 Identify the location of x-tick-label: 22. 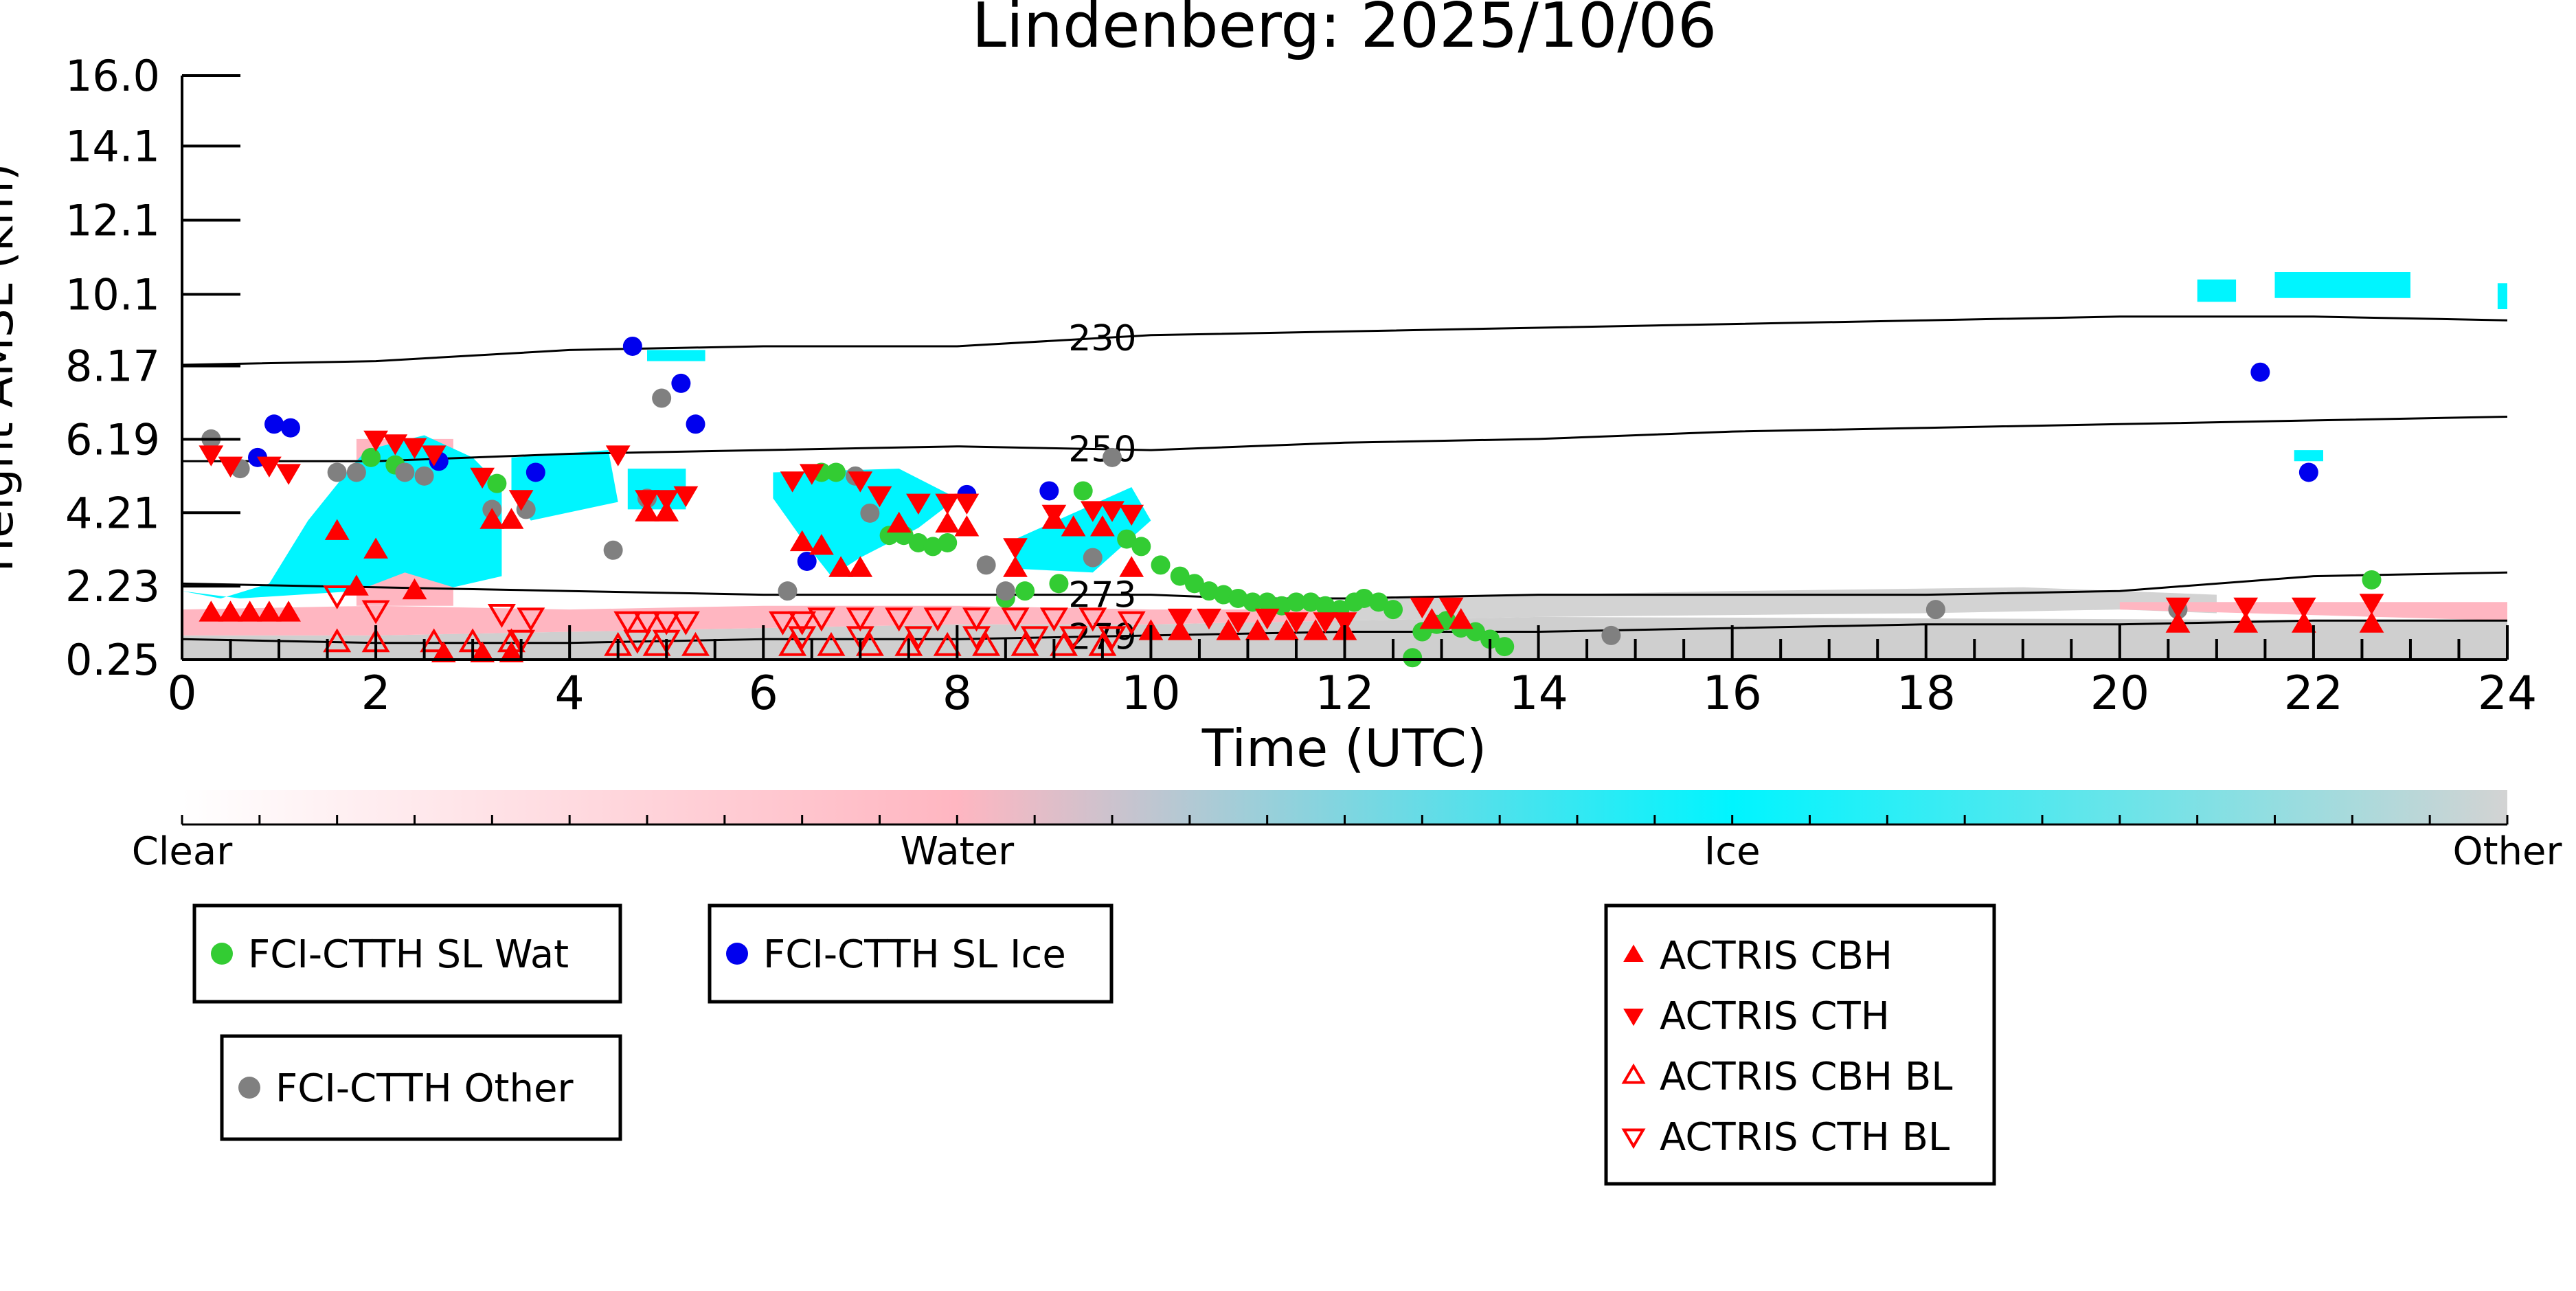
(2314, 693).